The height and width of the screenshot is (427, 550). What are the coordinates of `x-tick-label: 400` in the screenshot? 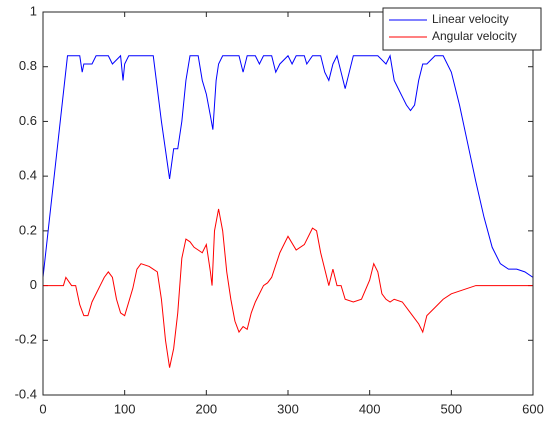 It's located at (370, 408).